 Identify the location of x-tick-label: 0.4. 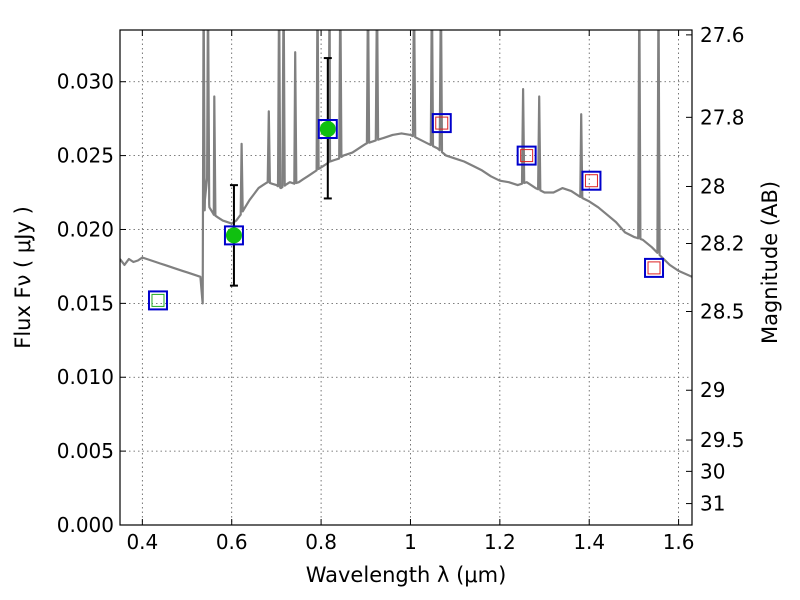
(142, 542).